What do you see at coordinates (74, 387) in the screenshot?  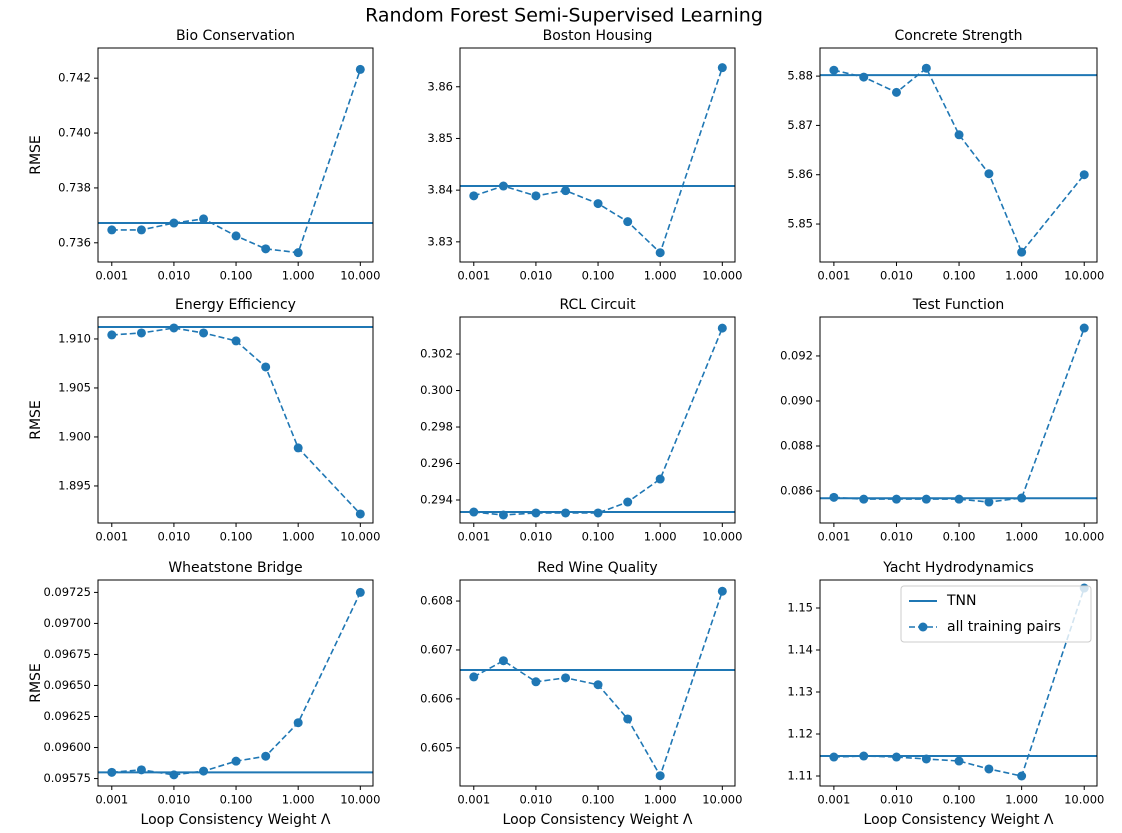 I see `y-tick-label: 1.905` at bounding box center [74, 387].